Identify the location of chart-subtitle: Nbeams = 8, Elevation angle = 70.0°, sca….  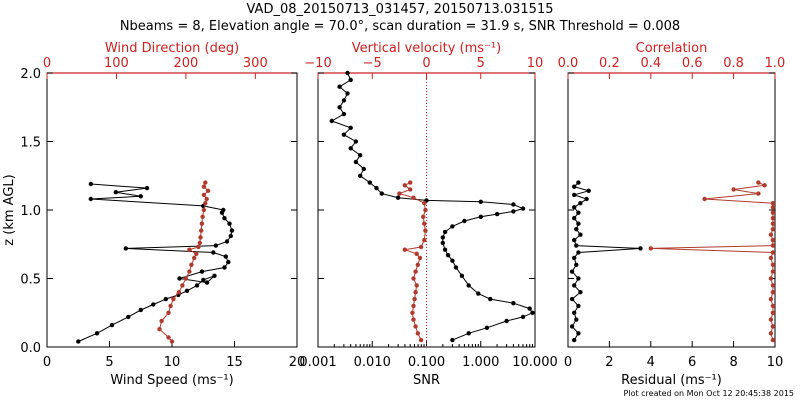
(400, 26).